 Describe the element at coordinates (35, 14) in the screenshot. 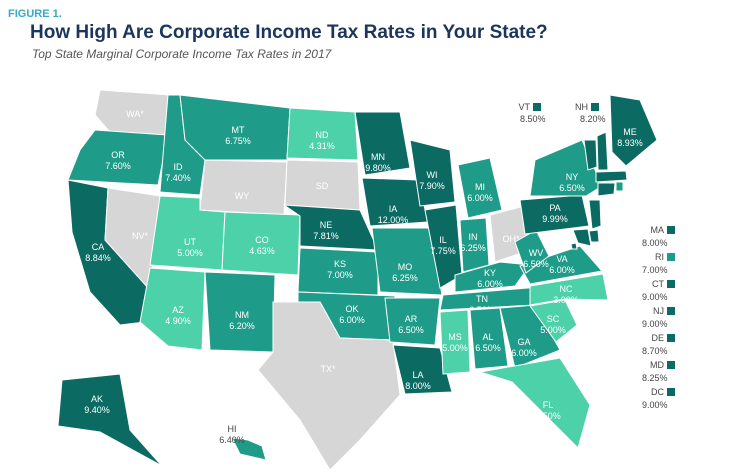

I see `figure-label: FIGURE 1.` at that location.